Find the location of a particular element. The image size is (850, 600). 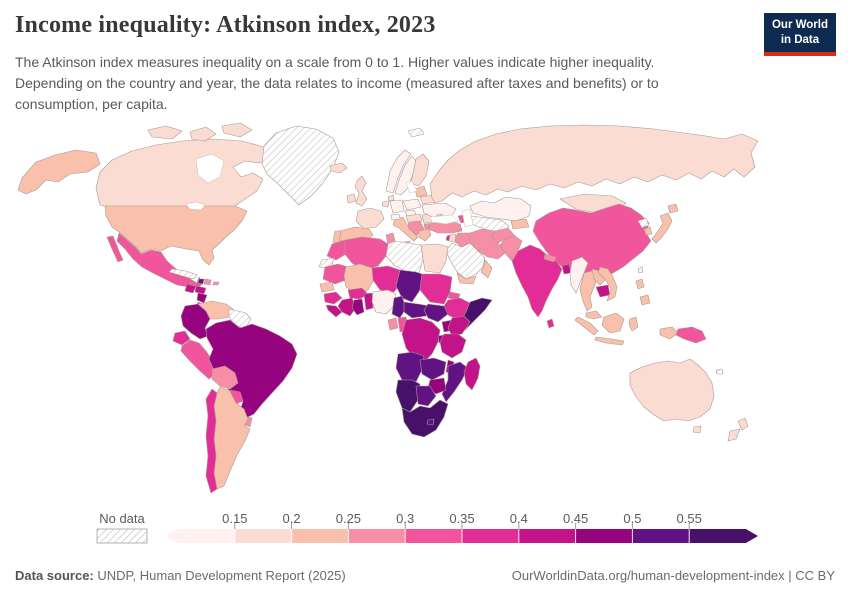

country-papua-new-guinea is located at coordinates (691, 335).